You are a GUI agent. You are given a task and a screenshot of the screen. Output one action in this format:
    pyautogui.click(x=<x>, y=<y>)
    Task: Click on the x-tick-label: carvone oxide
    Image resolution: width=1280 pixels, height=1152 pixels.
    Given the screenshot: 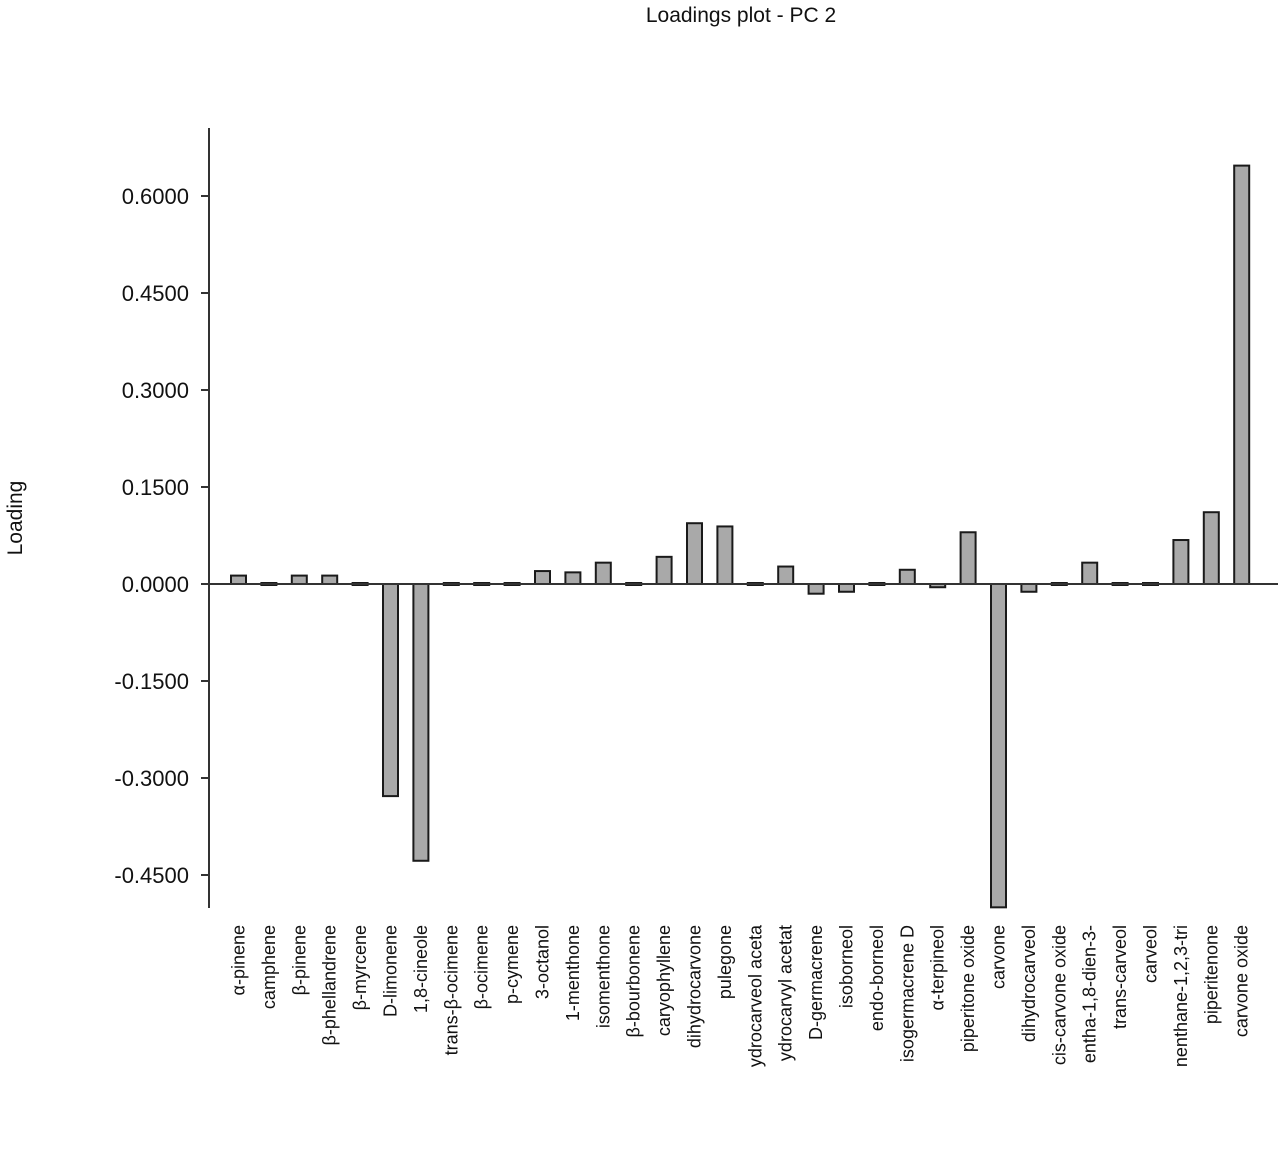 What is the action you would take?
    pyautogui.click(x=1242, y=981)
    